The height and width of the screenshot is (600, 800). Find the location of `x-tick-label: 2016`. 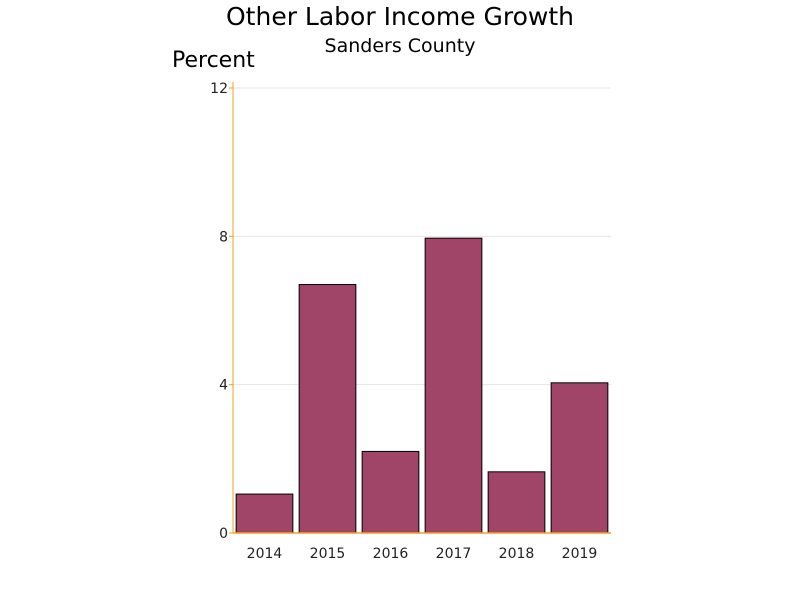

x-tick-label: 2016 is located at coordinates (391, 554).